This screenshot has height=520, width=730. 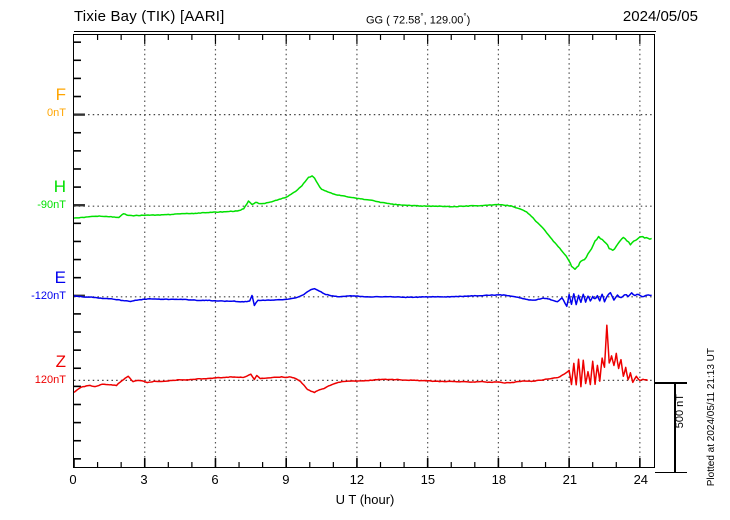 What do you see at coordinates (363, 297) in the screenshot?
I see `trace-E` at bounding box center [363, 297].